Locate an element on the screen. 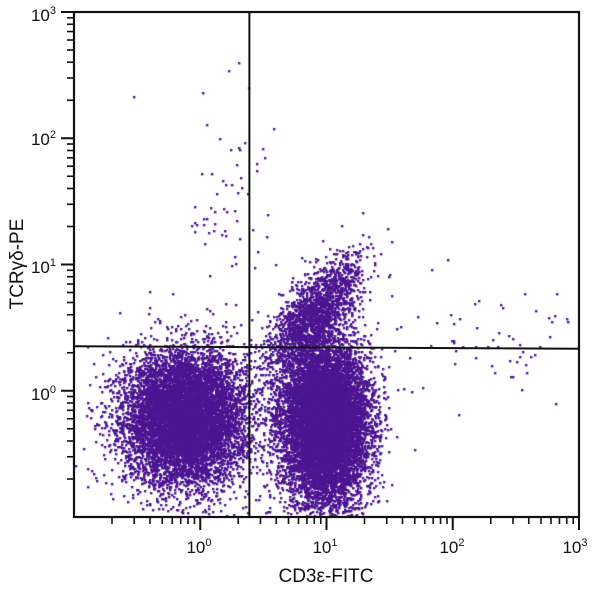  y-tick-label-10-0: 10⁰ is located at coordinates (43, 394).